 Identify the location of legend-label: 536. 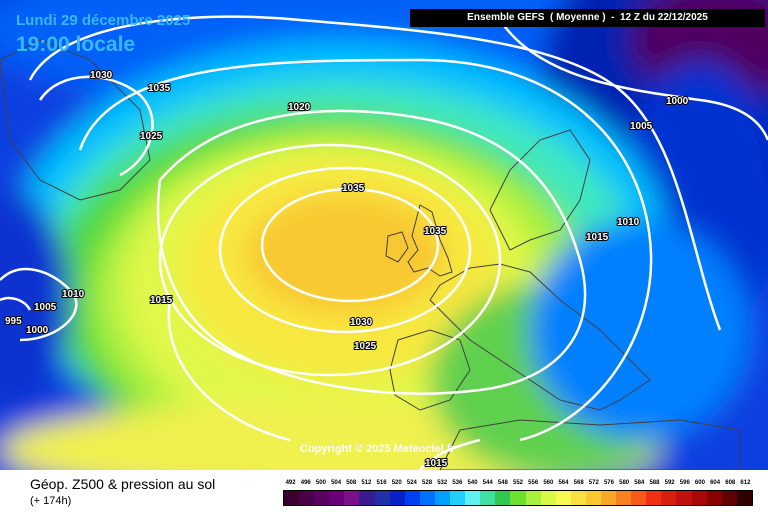
(457, 483).